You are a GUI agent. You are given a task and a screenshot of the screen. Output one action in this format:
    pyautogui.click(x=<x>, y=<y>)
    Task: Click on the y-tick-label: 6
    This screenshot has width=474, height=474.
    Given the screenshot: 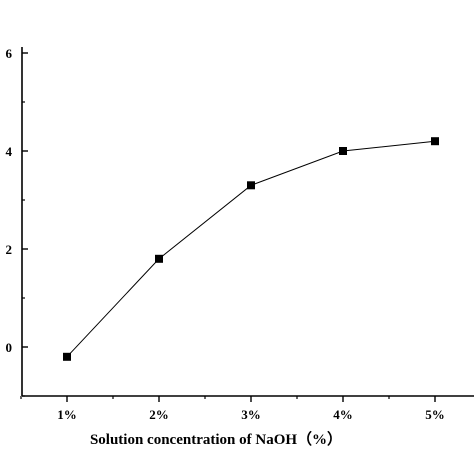 What is the action you would take?
    pyautogui.click(x=9, y=53)
    